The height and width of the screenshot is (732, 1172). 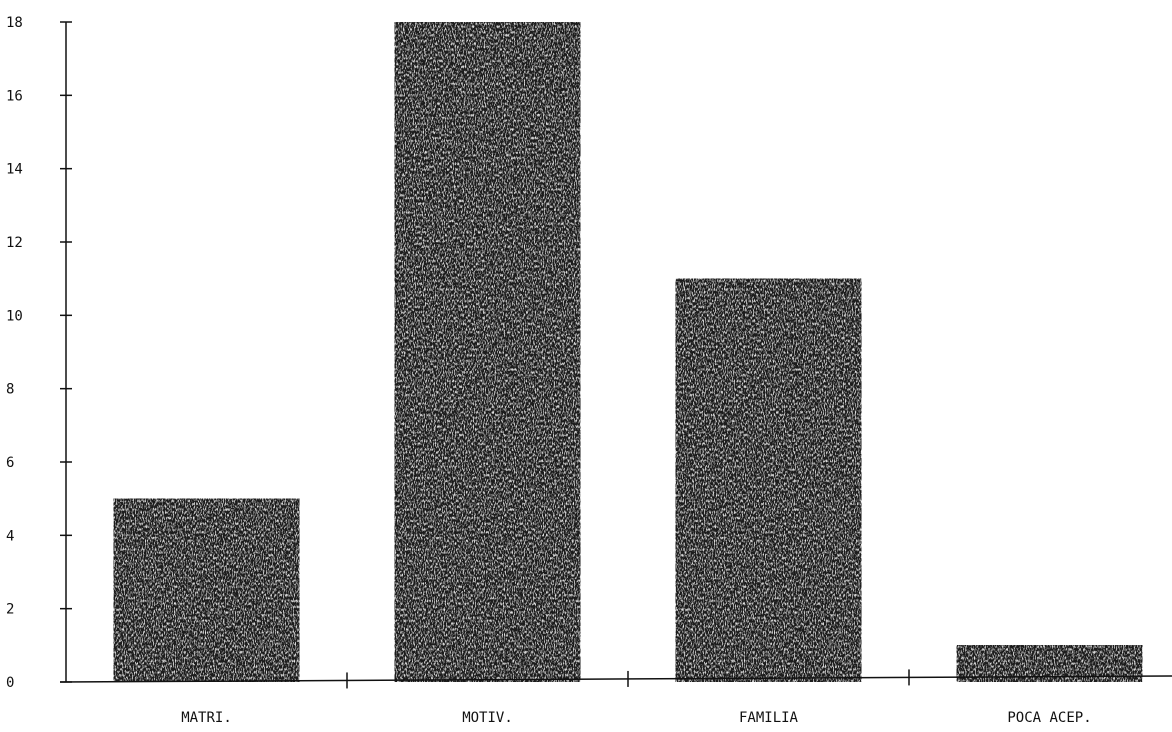 What do you see at coordinates (14, 170) in the screenshot?
I see `y-tick-label-14: 14` at bounding box center [14, 170].